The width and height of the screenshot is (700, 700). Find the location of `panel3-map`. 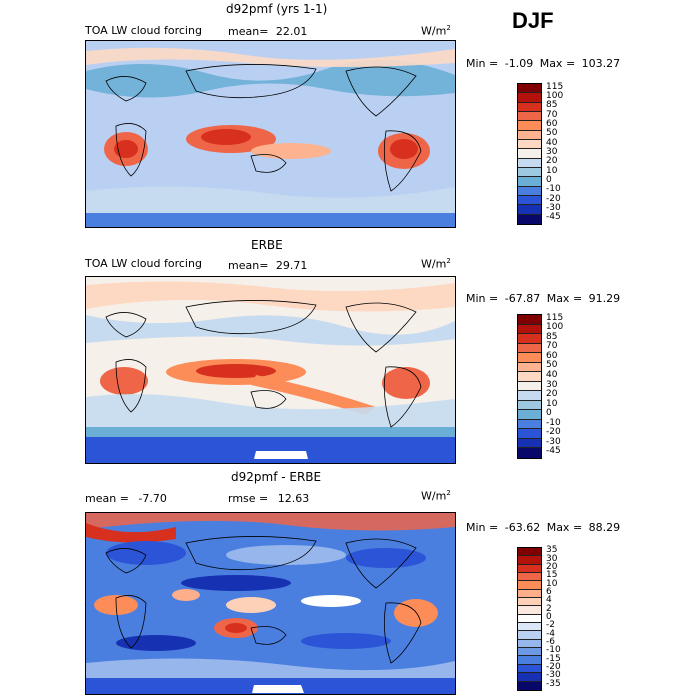

panel3-map is located at coordinates (270, 603).